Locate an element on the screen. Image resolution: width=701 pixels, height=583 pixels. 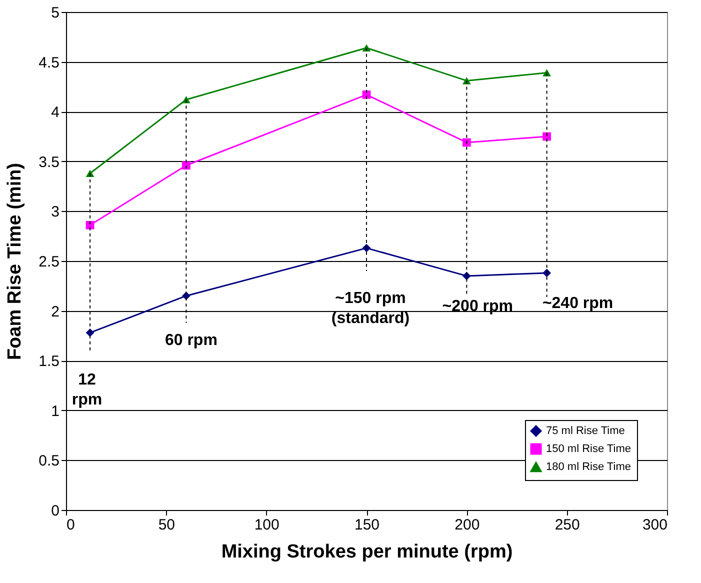
y-tick-label: 1.5 is located at coordinates (49, 361).